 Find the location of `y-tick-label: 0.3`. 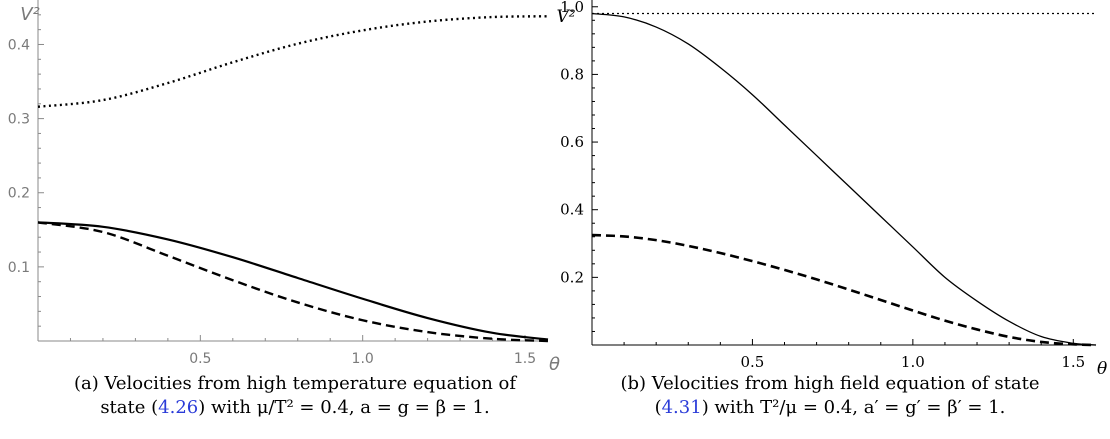

y-tick-label: 0.3 is located at coordinates (19, 120).